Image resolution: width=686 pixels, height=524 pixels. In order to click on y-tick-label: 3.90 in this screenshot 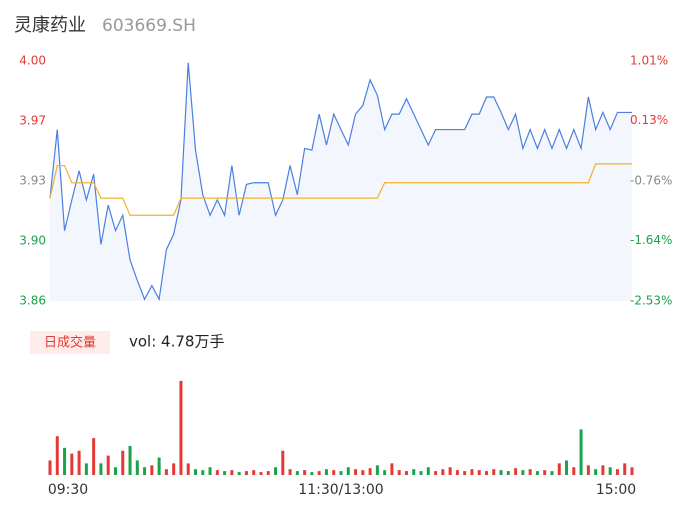, I will do `click(32, 241)`.